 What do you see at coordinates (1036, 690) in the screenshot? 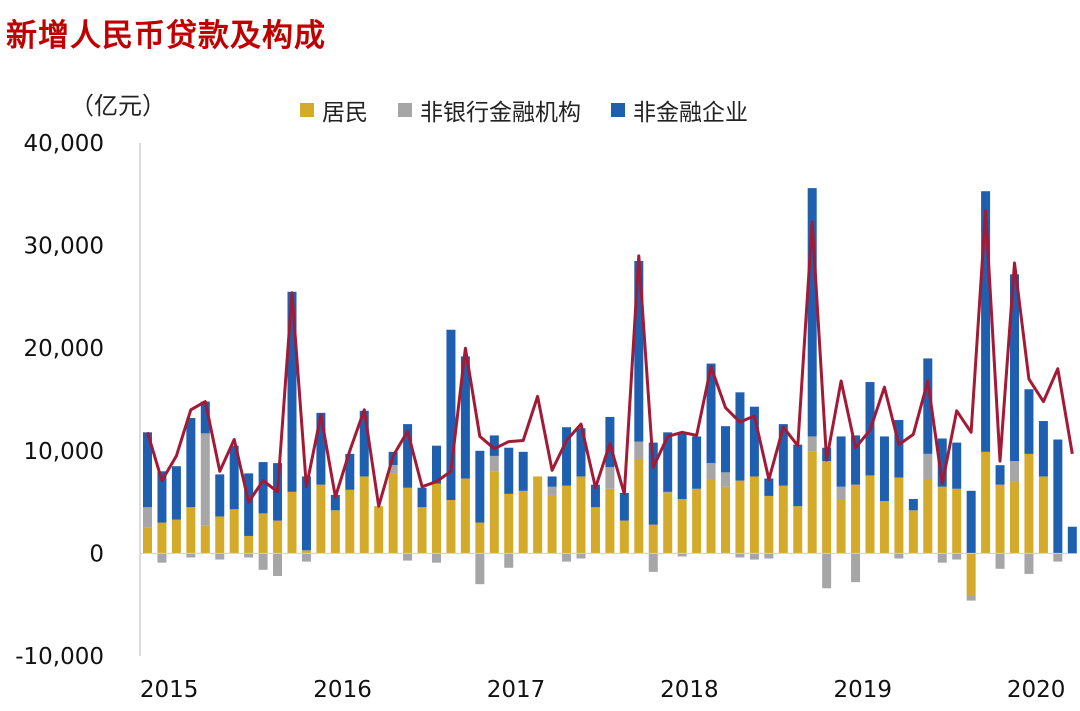
I see `x-tick-label: 2020` at bounding box center [1036, 690].